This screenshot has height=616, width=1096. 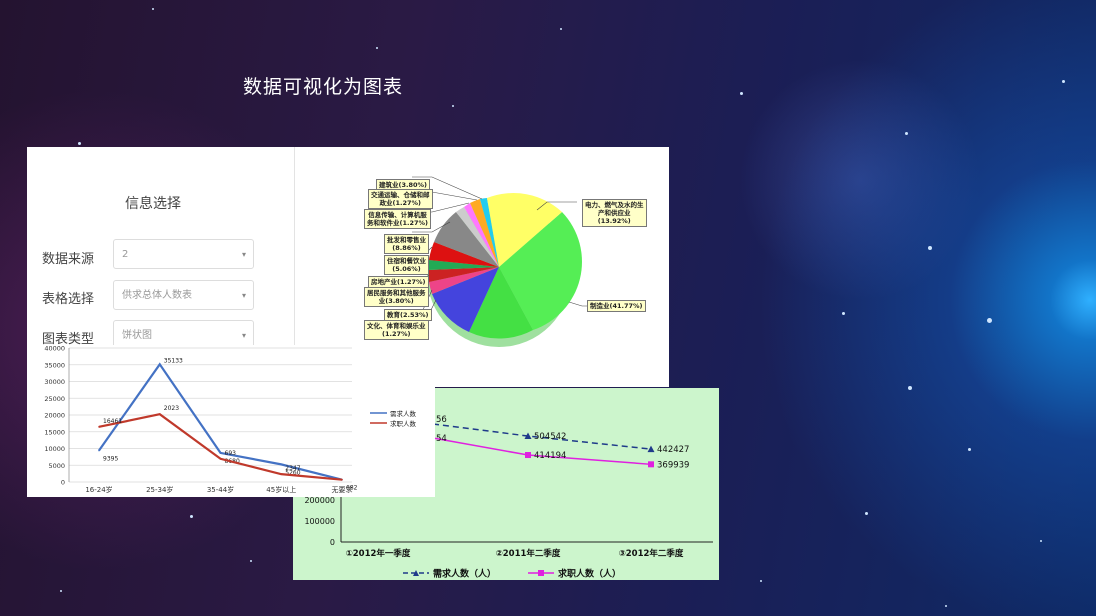 I want to click on pie-label: 交通运输、仓储和邮 政业(1.27%), so click(x=400, y=199).